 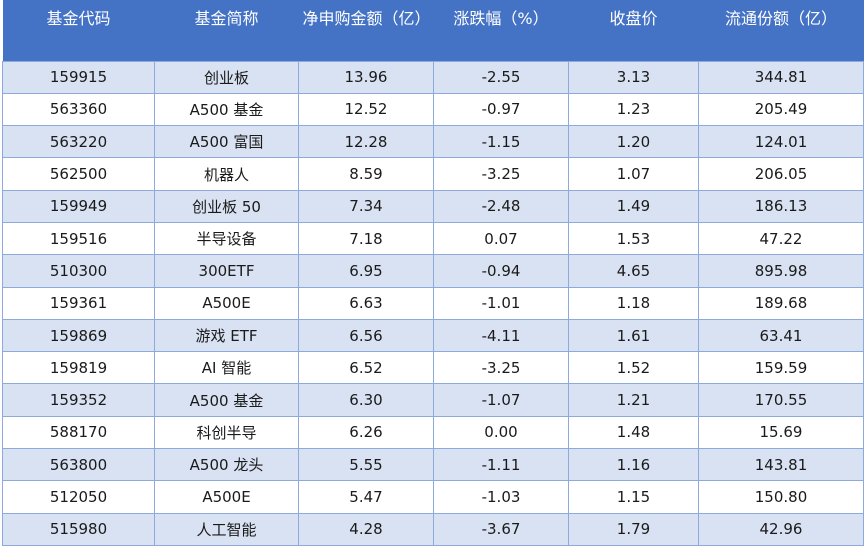 I want to click on close-price-cell: 1.52, so click(x=633, y=368).